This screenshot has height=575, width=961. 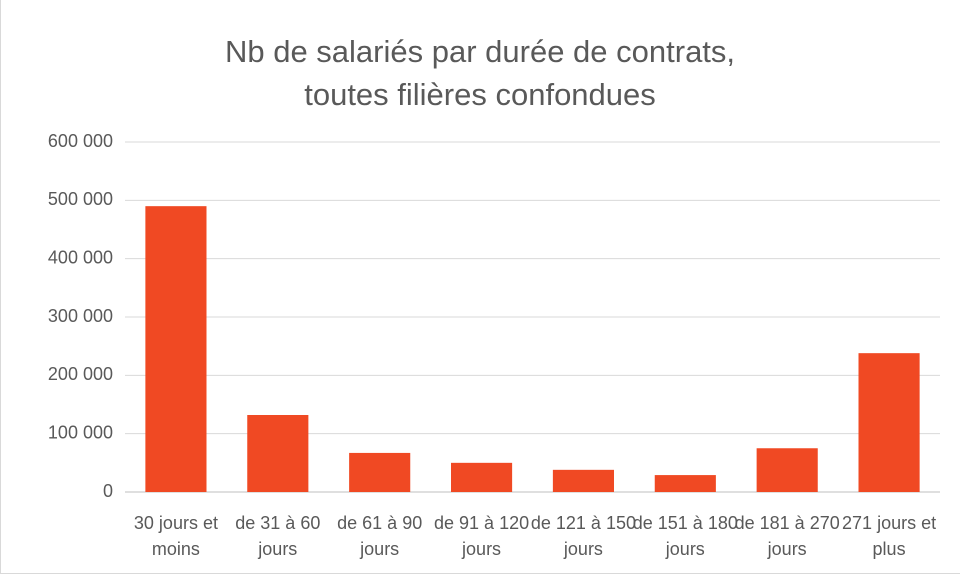 I want to click on y-tick-label: 100 000, so click(x=80, y=432).